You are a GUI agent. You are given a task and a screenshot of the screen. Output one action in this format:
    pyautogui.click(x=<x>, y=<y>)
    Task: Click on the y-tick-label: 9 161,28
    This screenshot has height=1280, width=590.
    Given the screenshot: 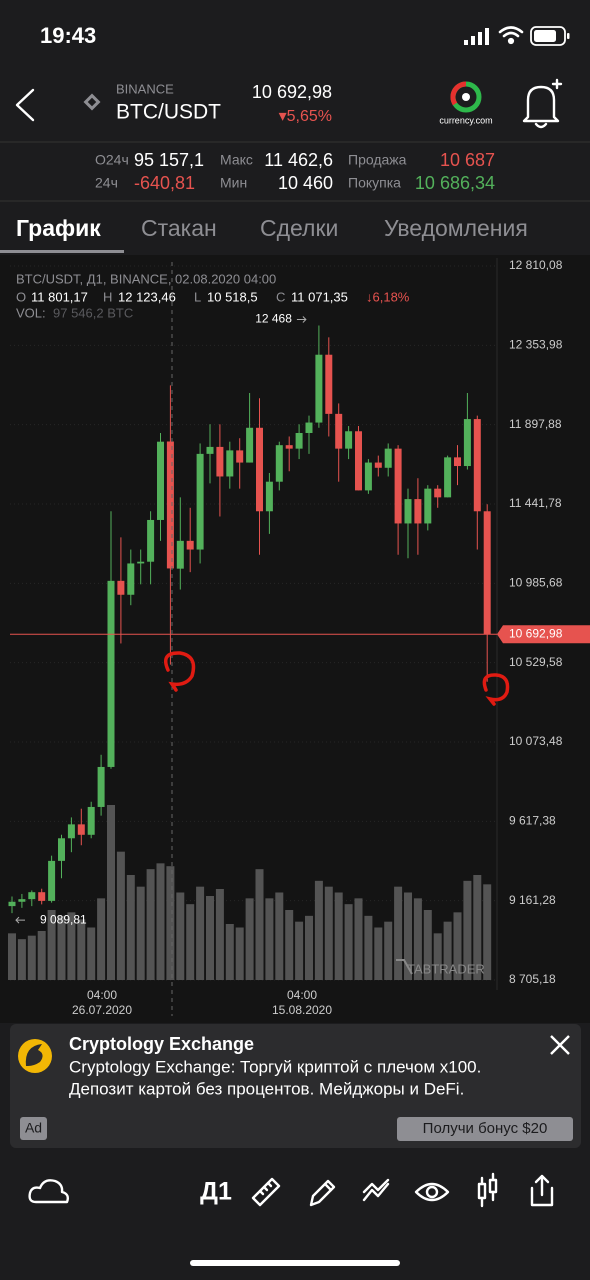 What is the action you would take?
    pyautogui.click(x=532, y=900)
    